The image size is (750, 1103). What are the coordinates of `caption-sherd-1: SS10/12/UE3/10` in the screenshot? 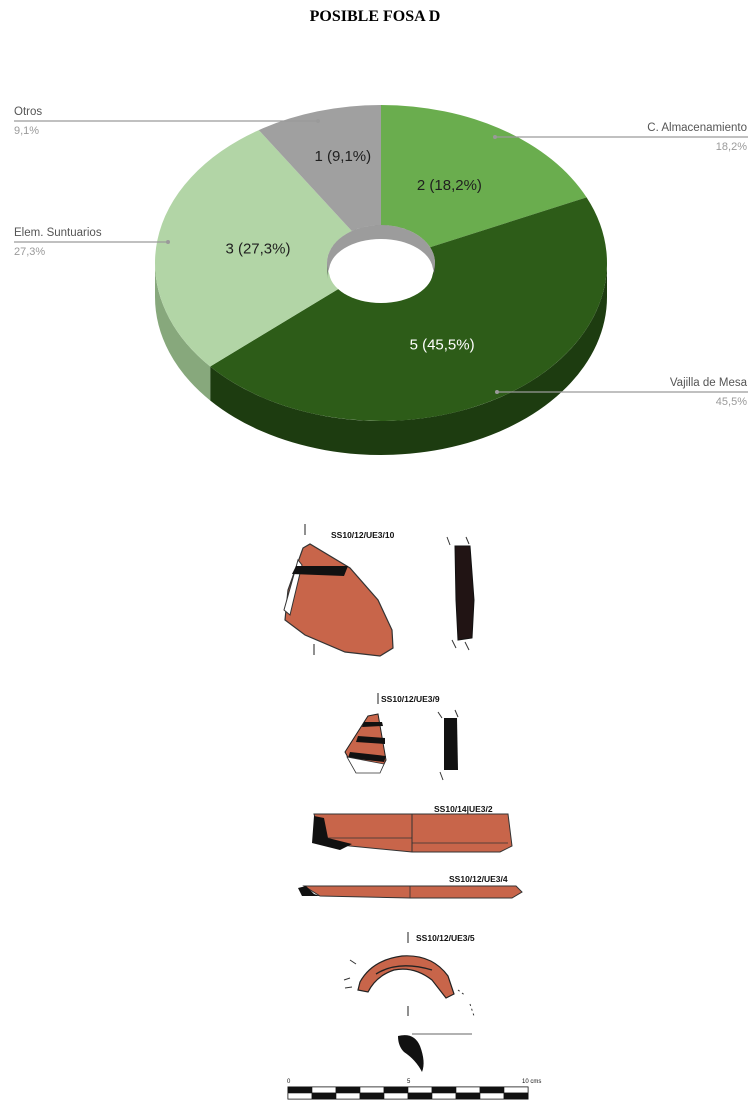 It's located at (363, 535).